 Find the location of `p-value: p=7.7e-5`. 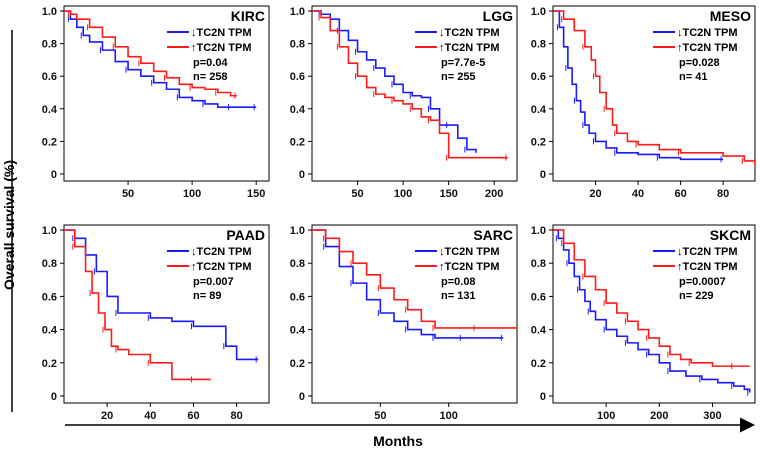

p-value: p=7.7e-5 is located at coordinates (463, 63).